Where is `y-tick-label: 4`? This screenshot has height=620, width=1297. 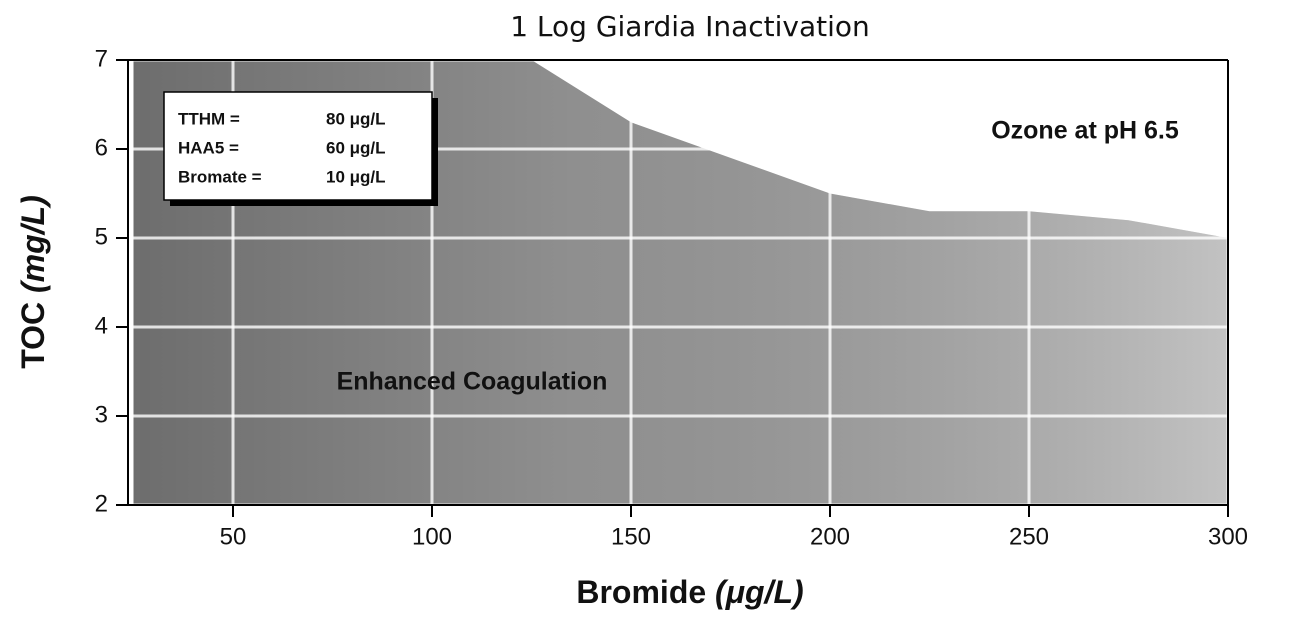 y-tick-label: 4 is located at coordinates (101, 325).